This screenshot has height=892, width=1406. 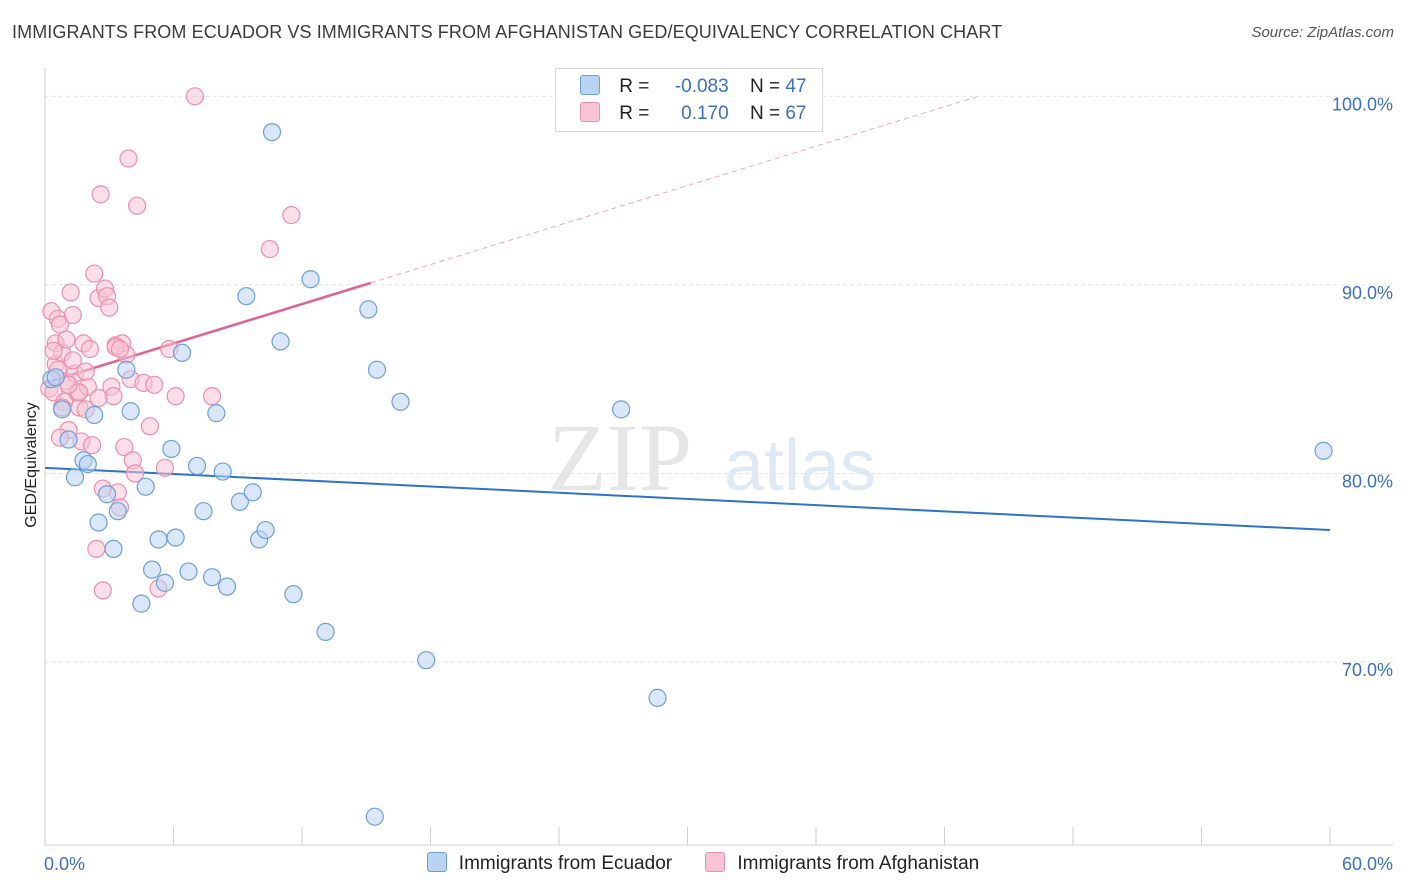 I want to click on source-credit: Source: ZipAtlas.com, so click(x=1322, y=32).